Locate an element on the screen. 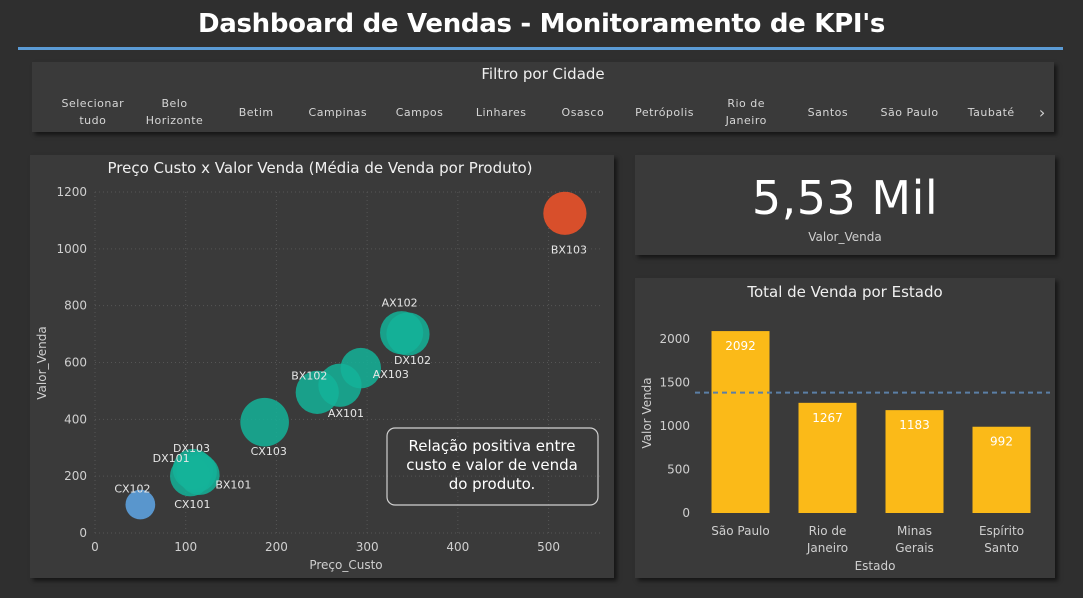  chevron-right-icon: › is located at coordinates (1042, 112).